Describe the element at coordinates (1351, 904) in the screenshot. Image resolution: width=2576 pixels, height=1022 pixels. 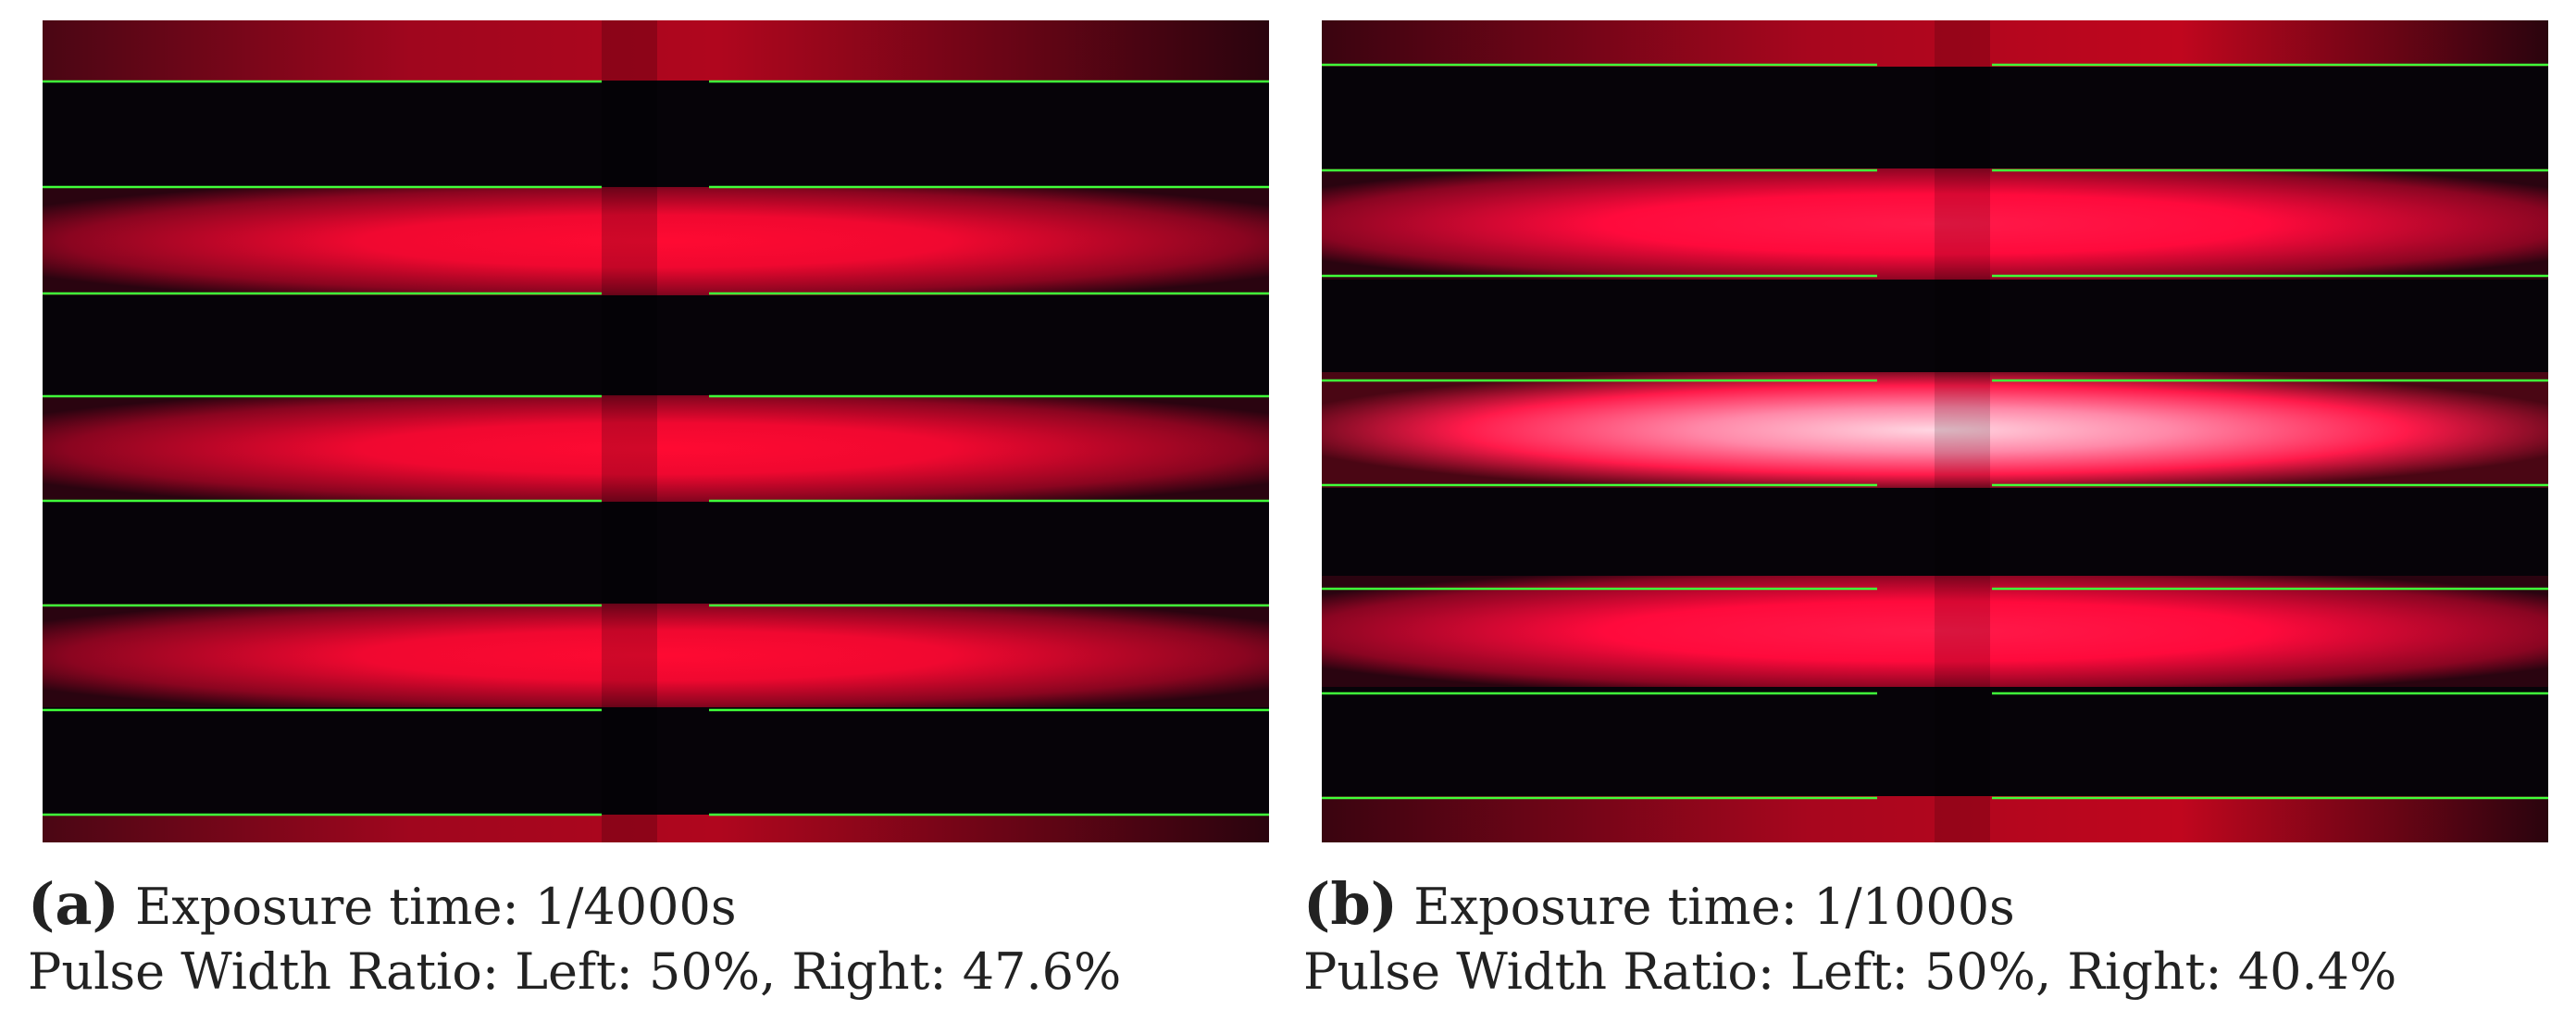
I see `caption-b-tag: (b)` at that location.